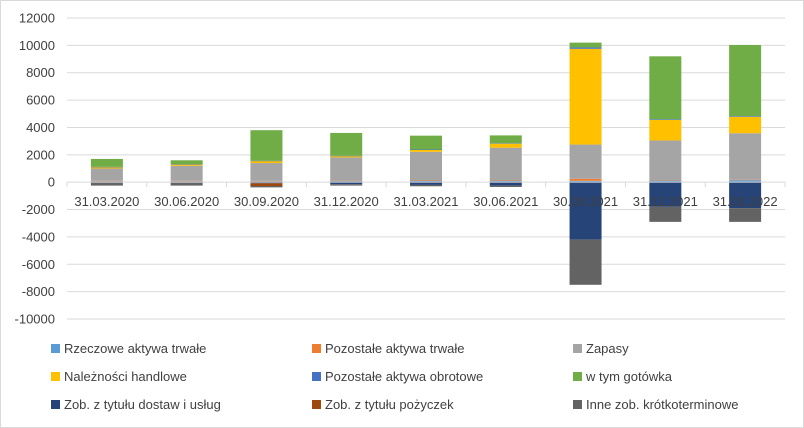 This screenshot has height=428, width=804. I want to click on legend-label: Zob. z tytułu pożyczek, so click(389, 404).